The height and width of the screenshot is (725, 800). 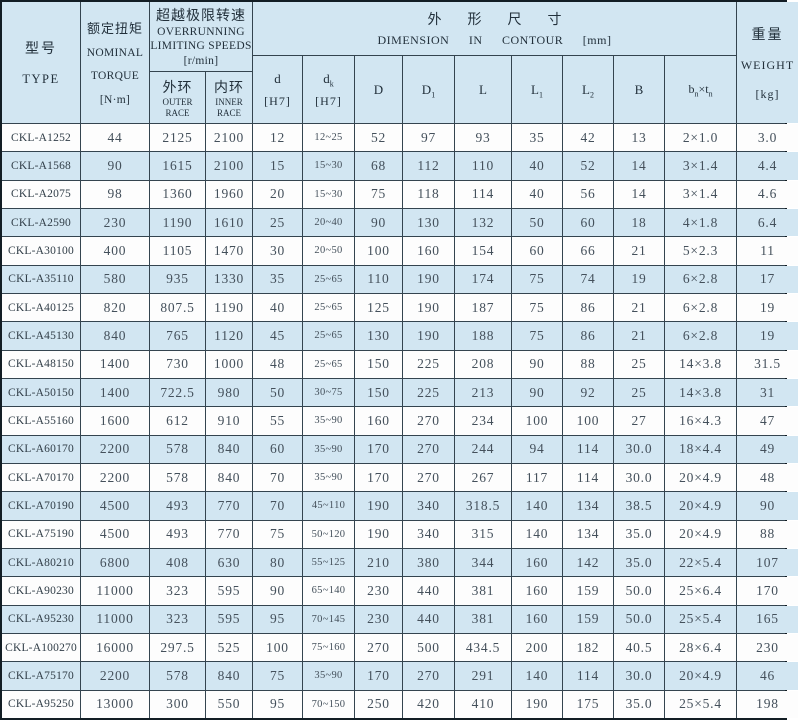 I want to click on table-cell-r11-c7: 160, so click(x=378, y=421).